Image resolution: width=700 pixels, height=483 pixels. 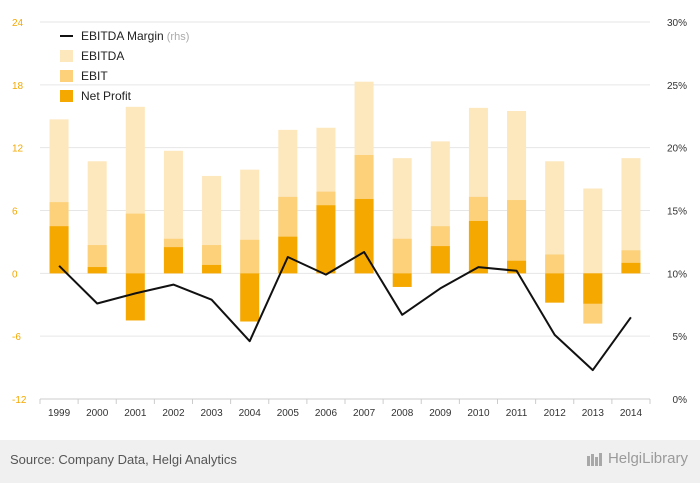 What do you see at coordinates (364, 413) in the screenshot?
I see `x-tick-label: 2007` at bounding box center [364, 413].